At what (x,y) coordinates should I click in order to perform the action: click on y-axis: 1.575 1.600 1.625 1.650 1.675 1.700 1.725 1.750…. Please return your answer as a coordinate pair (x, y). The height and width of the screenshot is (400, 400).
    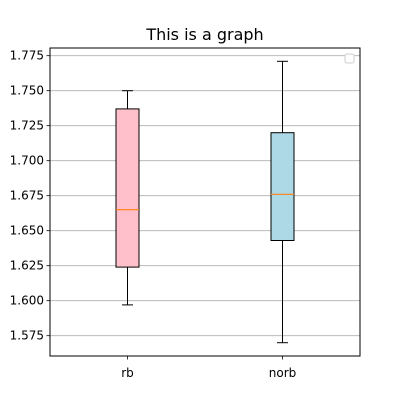
    Looking at the image, I should click on (30, 196).